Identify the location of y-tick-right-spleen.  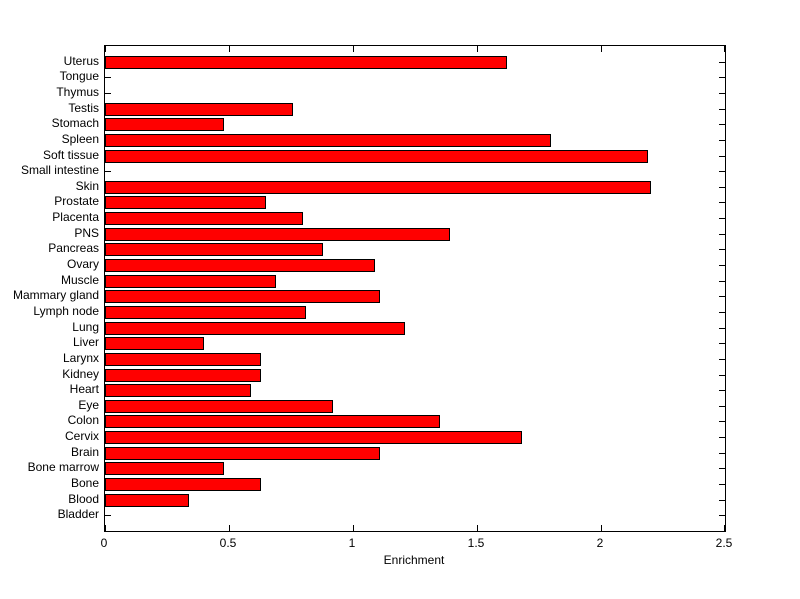
(722, 140).